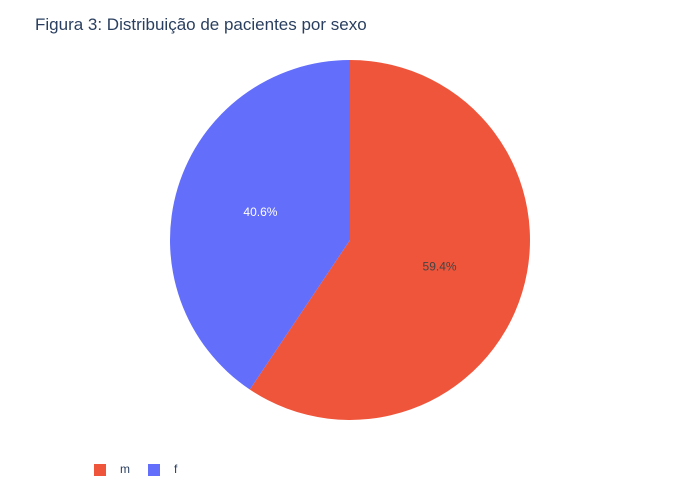 This screenshot has height=500, width=700. I want to click on legend-swatch-m, so click(100, 470).